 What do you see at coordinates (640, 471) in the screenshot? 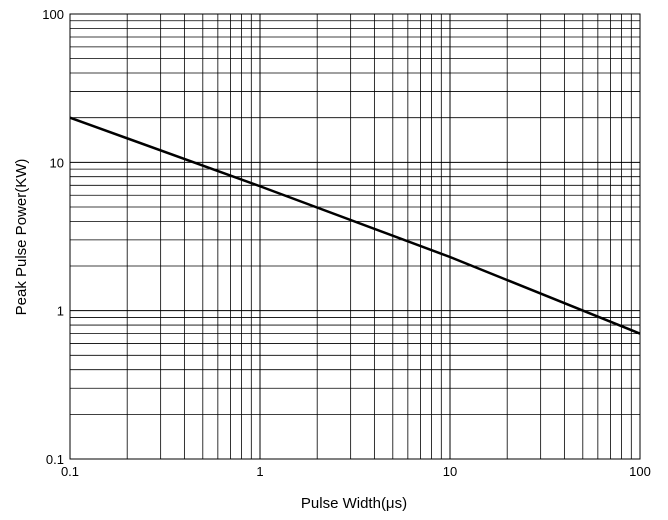
I see `x-tick-label: 100` at bounding box center [640, 471].